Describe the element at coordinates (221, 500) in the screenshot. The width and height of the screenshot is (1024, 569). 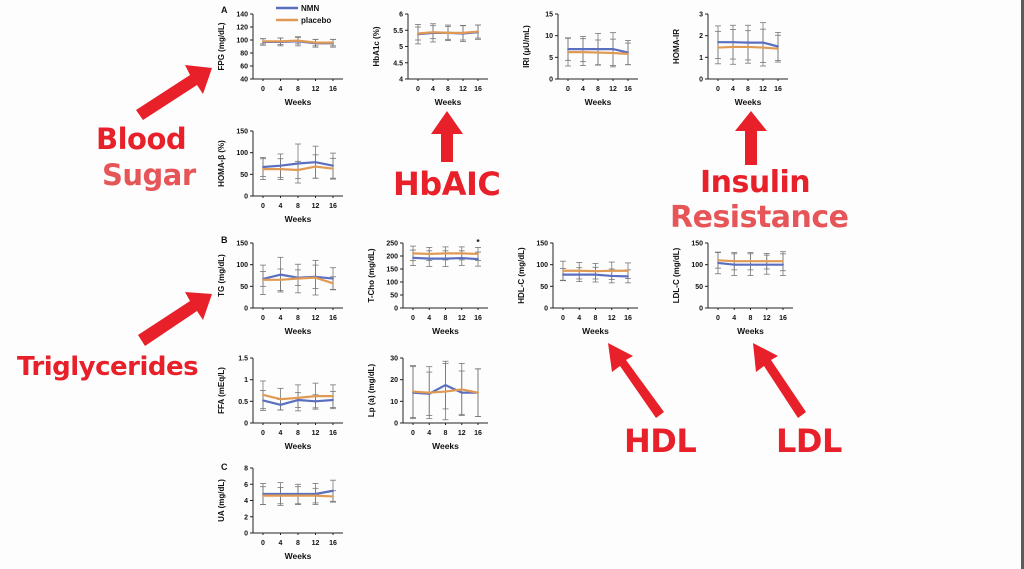
I see `y-axis-label: UA (mg/dL)` at that location.